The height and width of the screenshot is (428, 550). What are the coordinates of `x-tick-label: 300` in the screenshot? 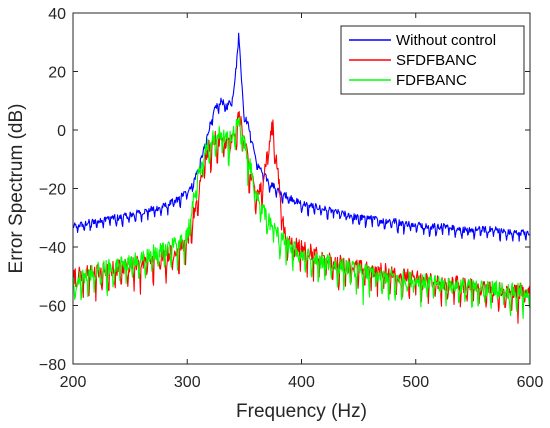 It's located at (187, 382).